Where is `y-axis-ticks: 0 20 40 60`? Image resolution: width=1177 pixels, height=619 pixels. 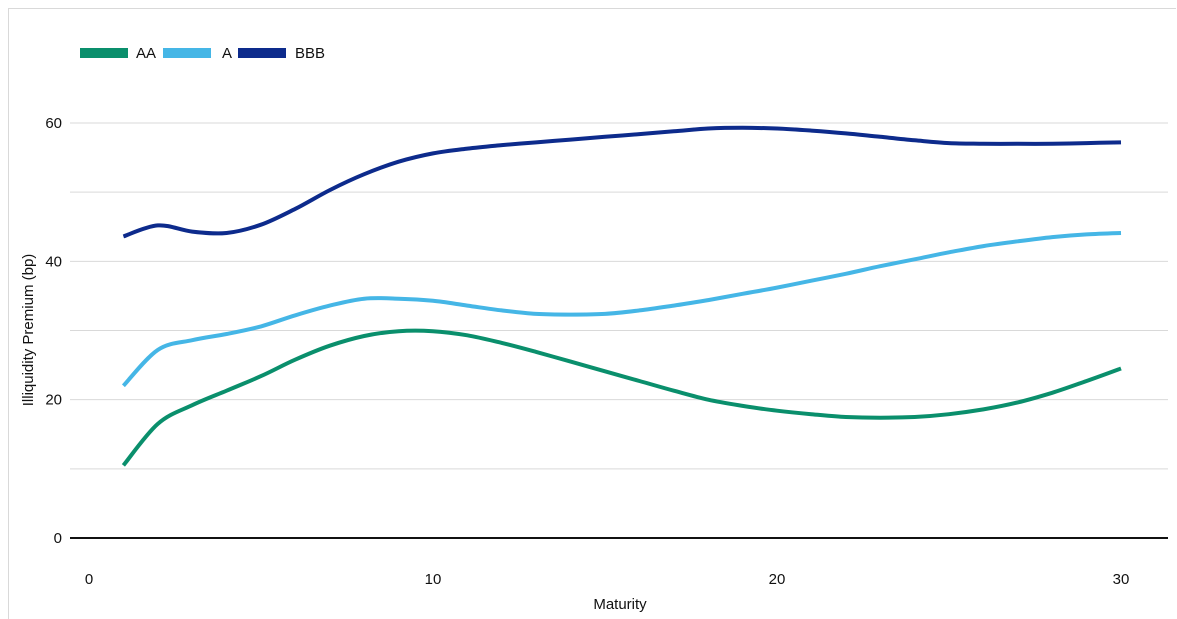 y-axis-ticks: 0 20 40 60 is located at coordinates (53, 331).